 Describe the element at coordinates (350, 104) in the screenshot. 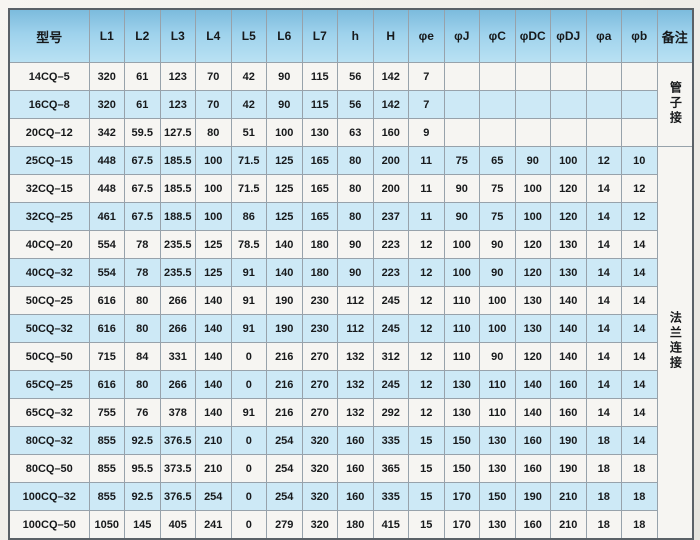

I see `table-row: 16CQ–8 320 61 123 70 42 90 115 56 142 7` at that location.